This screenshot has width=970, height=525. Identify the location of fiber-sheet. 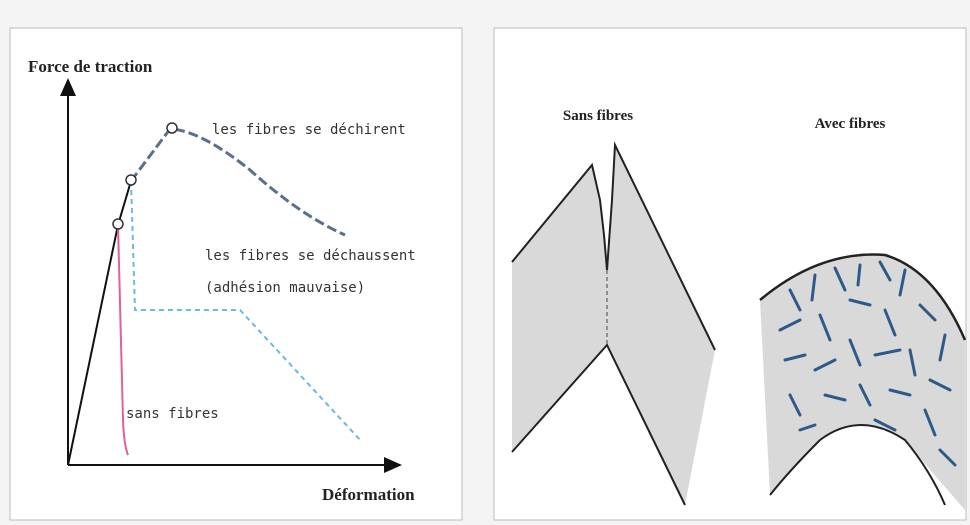
(862, 382).